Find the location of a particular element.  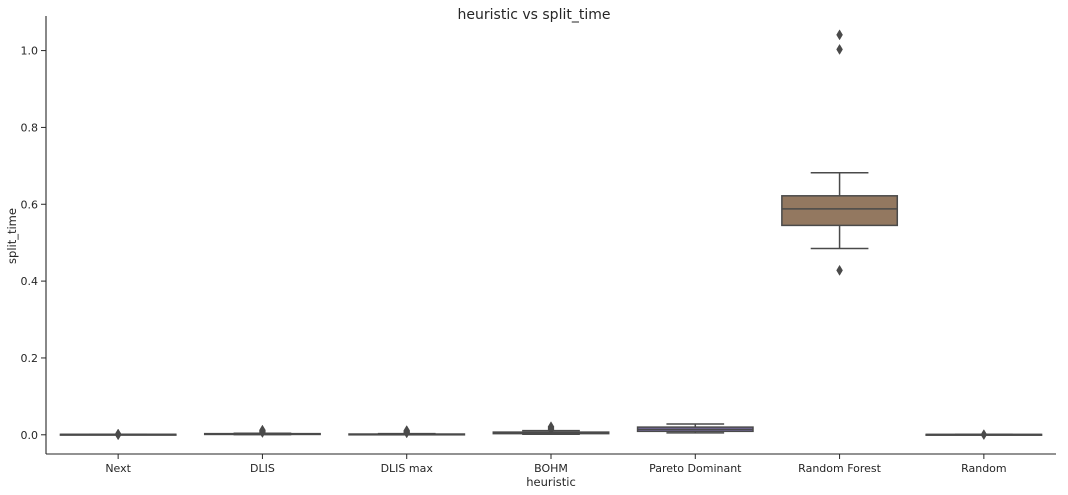

box-pareto-dominant is located at coordinates (695, 428).